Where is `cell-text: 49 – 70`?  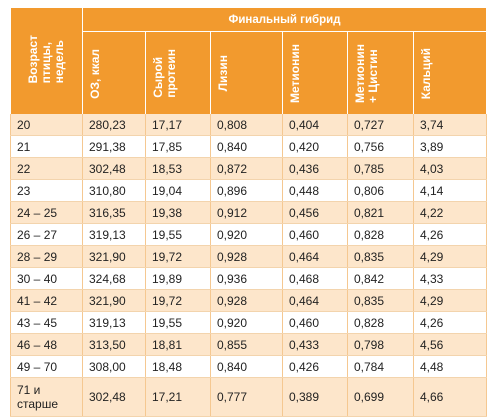
cell-text: 49 – 70 is located at coordinates (37, 366).